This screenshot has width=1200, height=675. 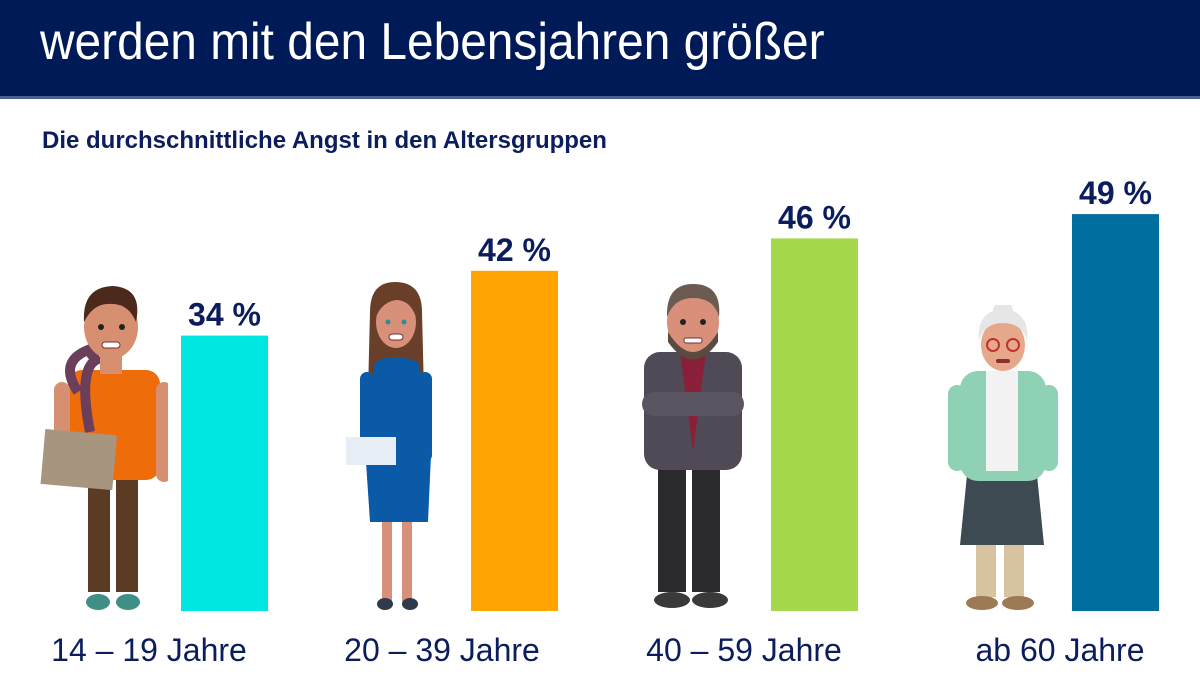 I want to click on category-label-60-plus: ab 60 Jahre, so click(x=1059, y=650).